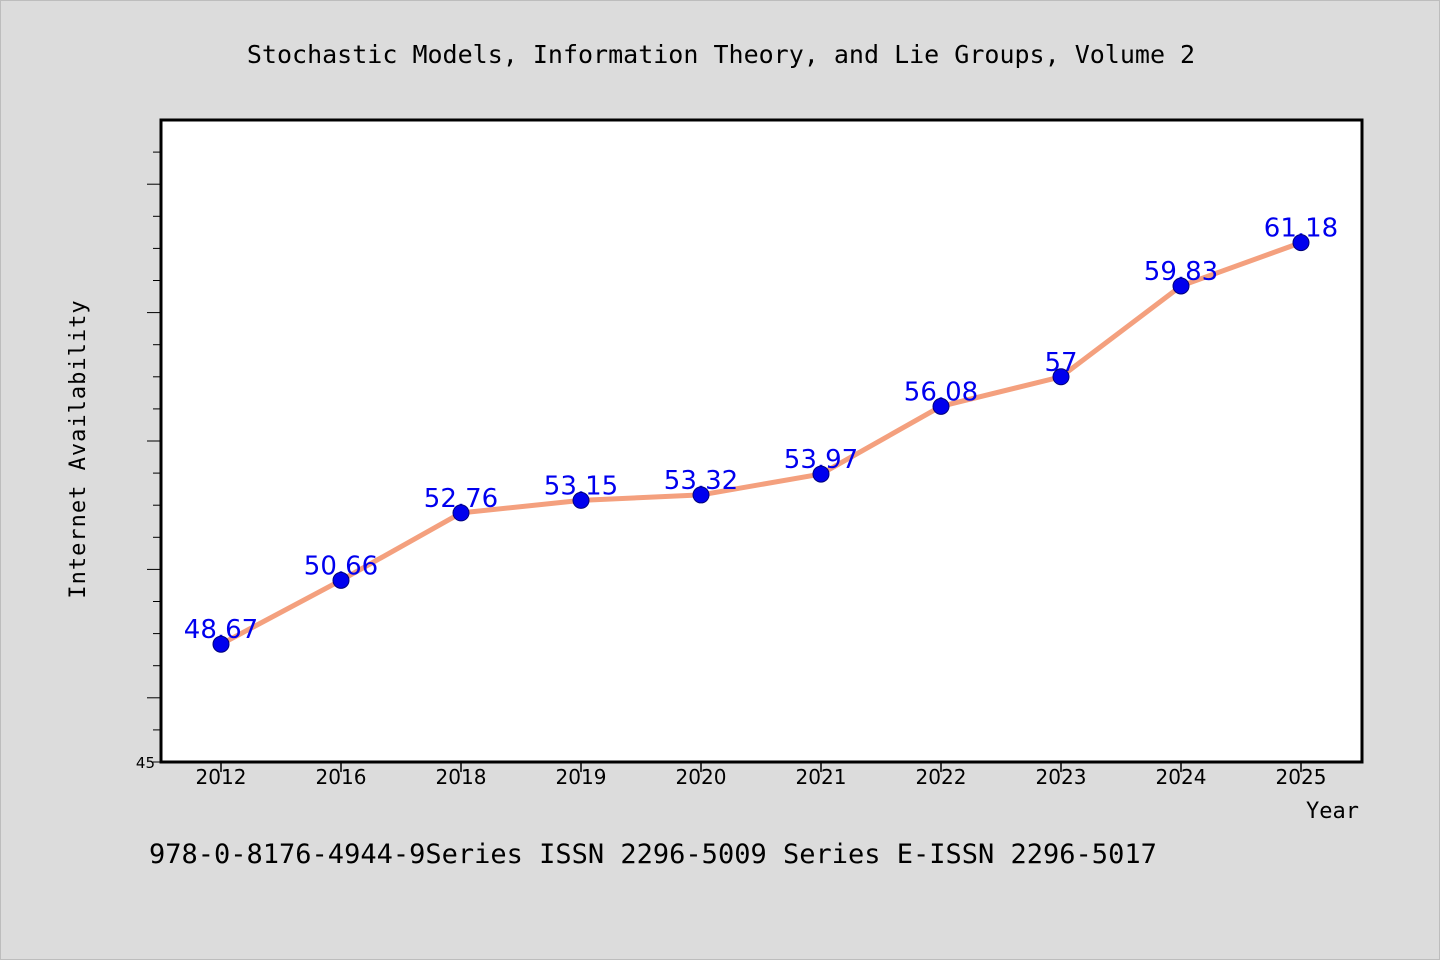  I want to click on x-axis-label: Year, so click(1332, 811).